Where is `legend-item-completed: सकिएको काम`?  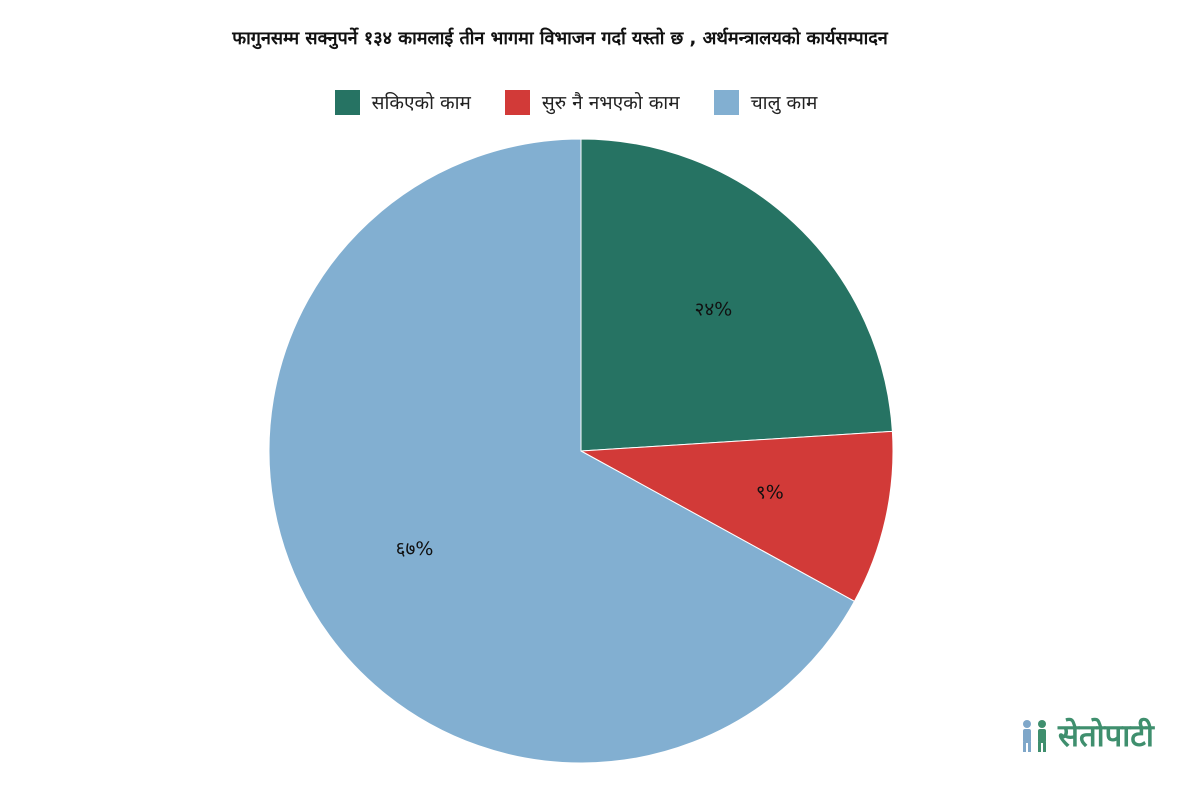
legend-item-completed: सकिएको काम is located at coordinates (402, 102).